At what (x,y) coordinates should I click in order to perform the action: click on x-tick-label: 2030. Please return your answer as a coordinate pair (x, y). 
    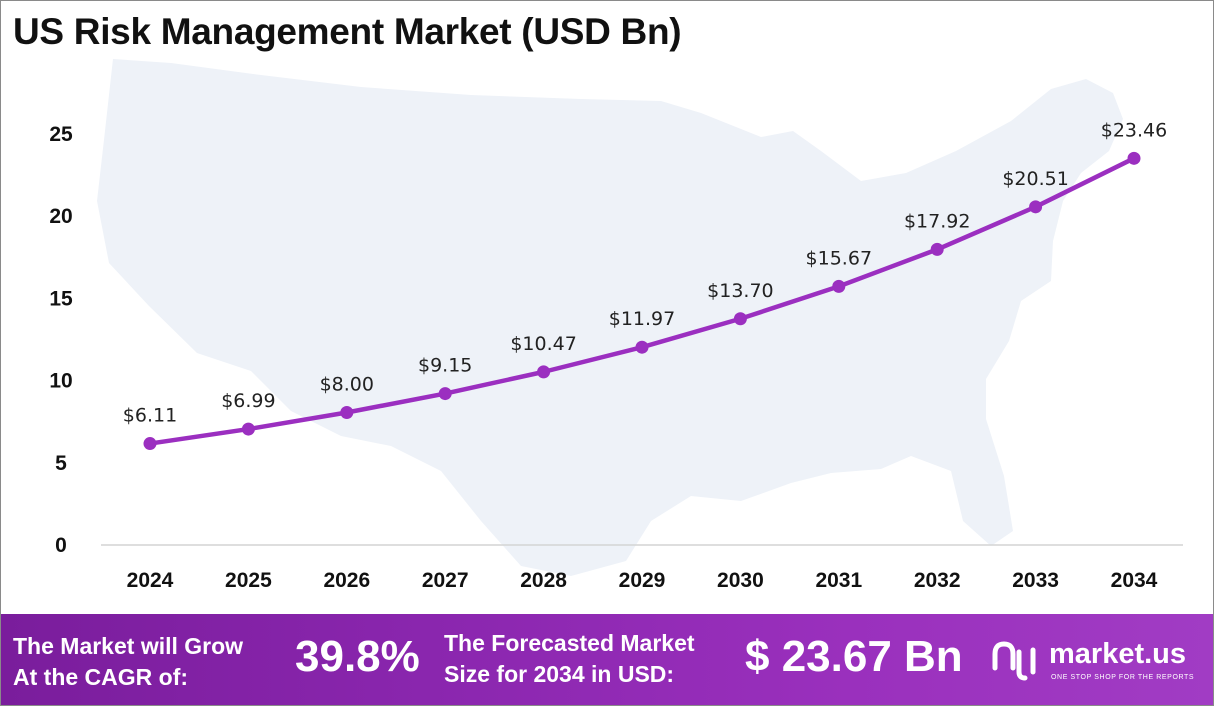
    Looking at the image, I should click on (740, 580).